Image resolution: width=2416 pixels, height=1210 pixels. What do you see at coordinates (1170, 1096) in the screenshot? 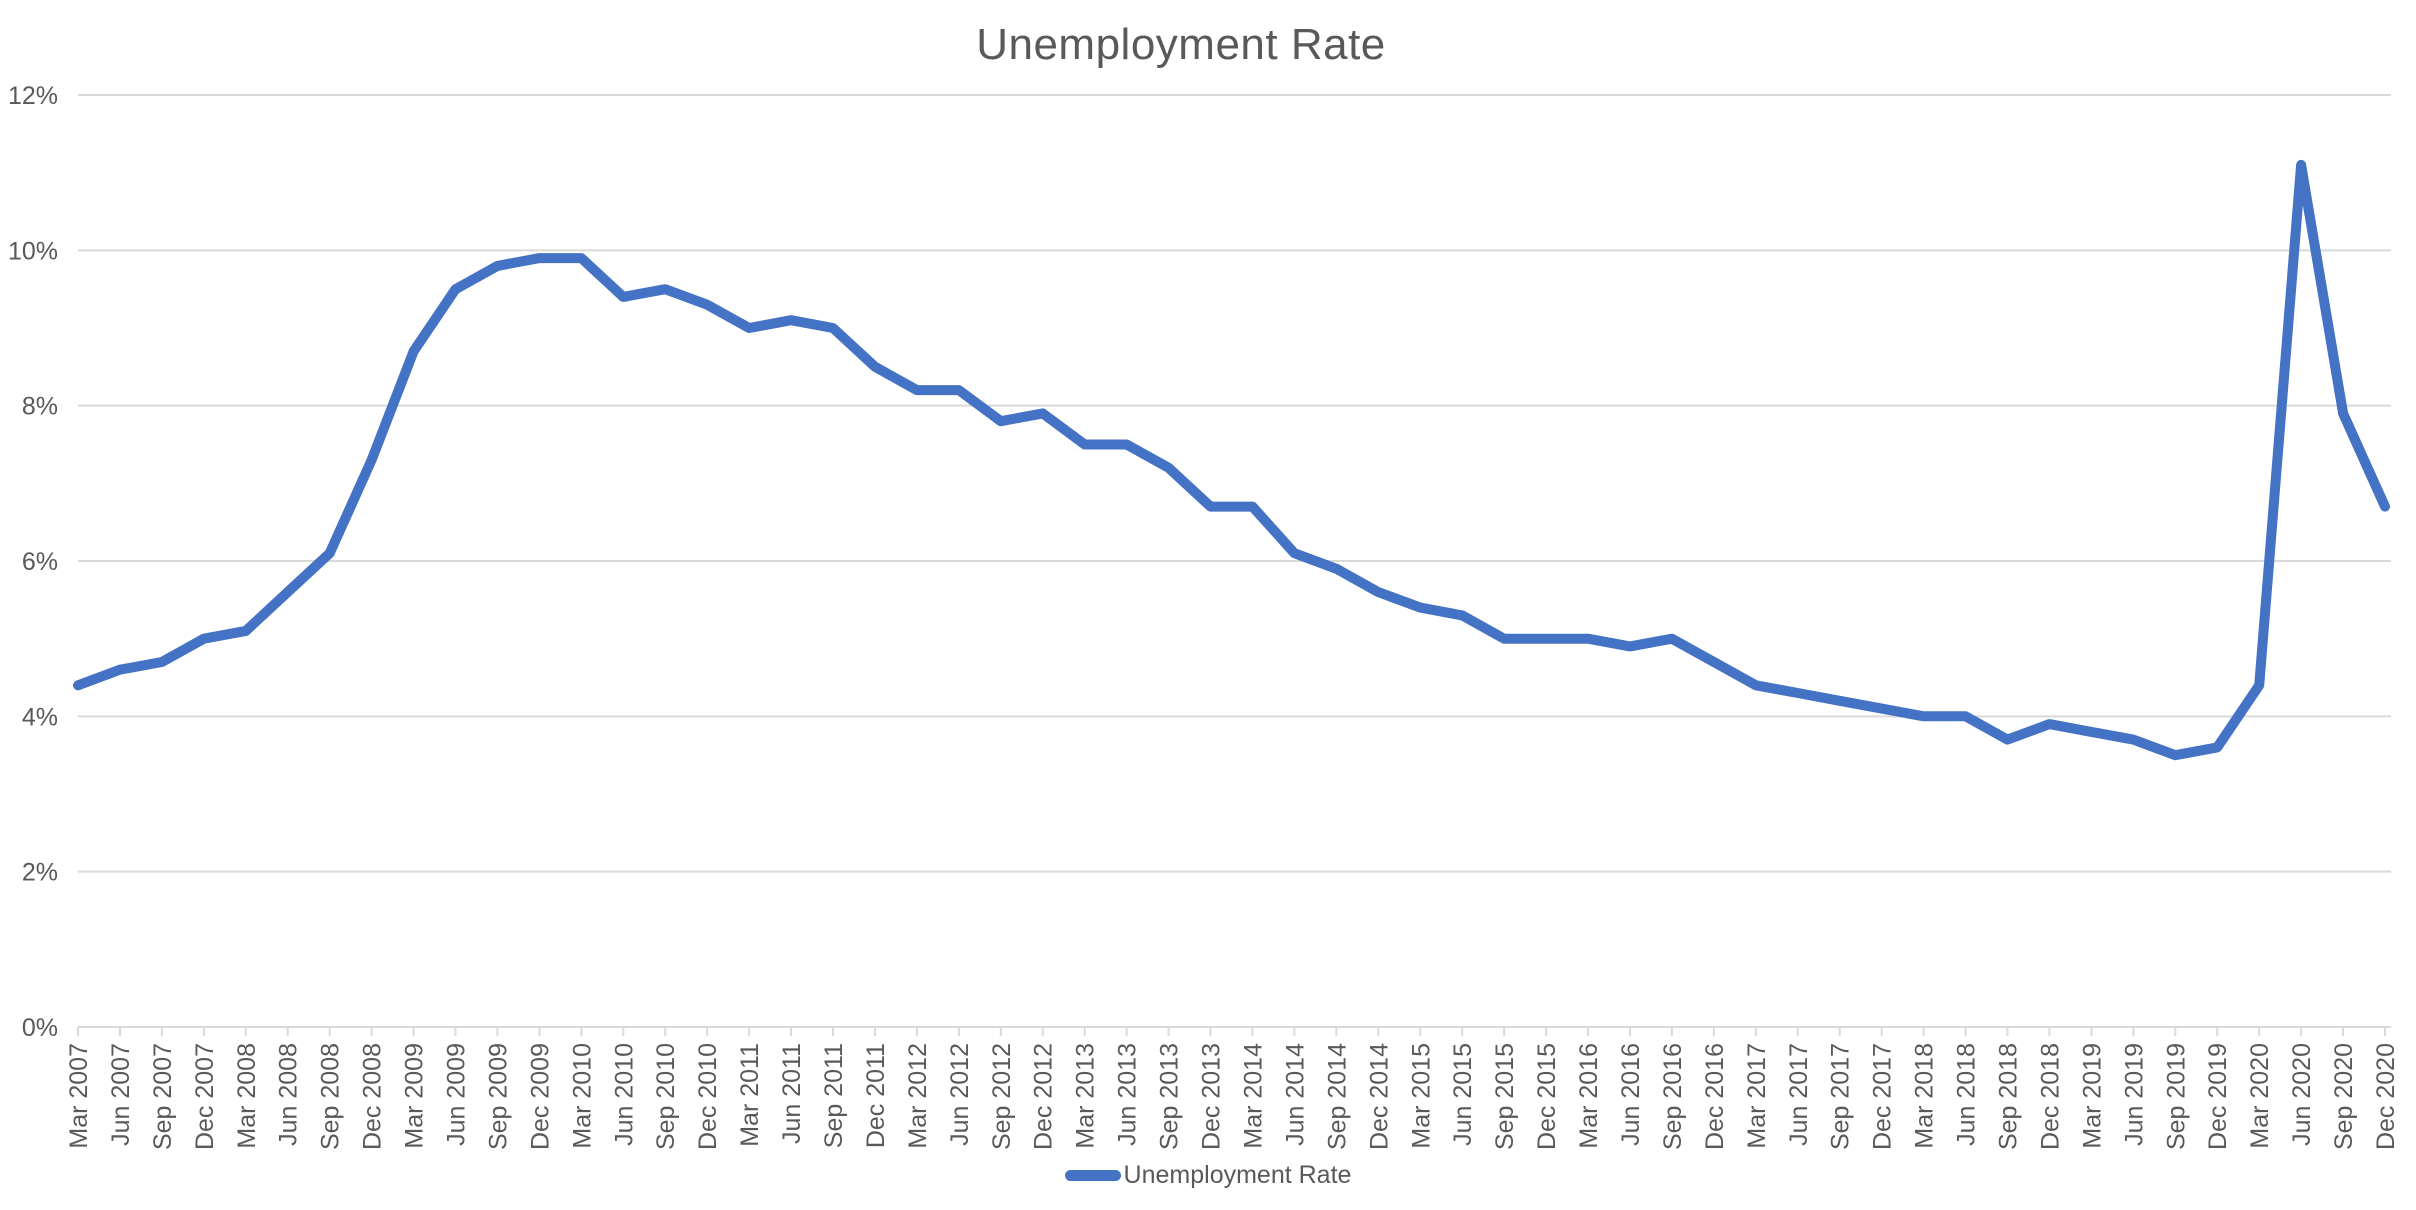
I see `x-axis-label: Sep 2013` at bounding box center [1170, 1096].